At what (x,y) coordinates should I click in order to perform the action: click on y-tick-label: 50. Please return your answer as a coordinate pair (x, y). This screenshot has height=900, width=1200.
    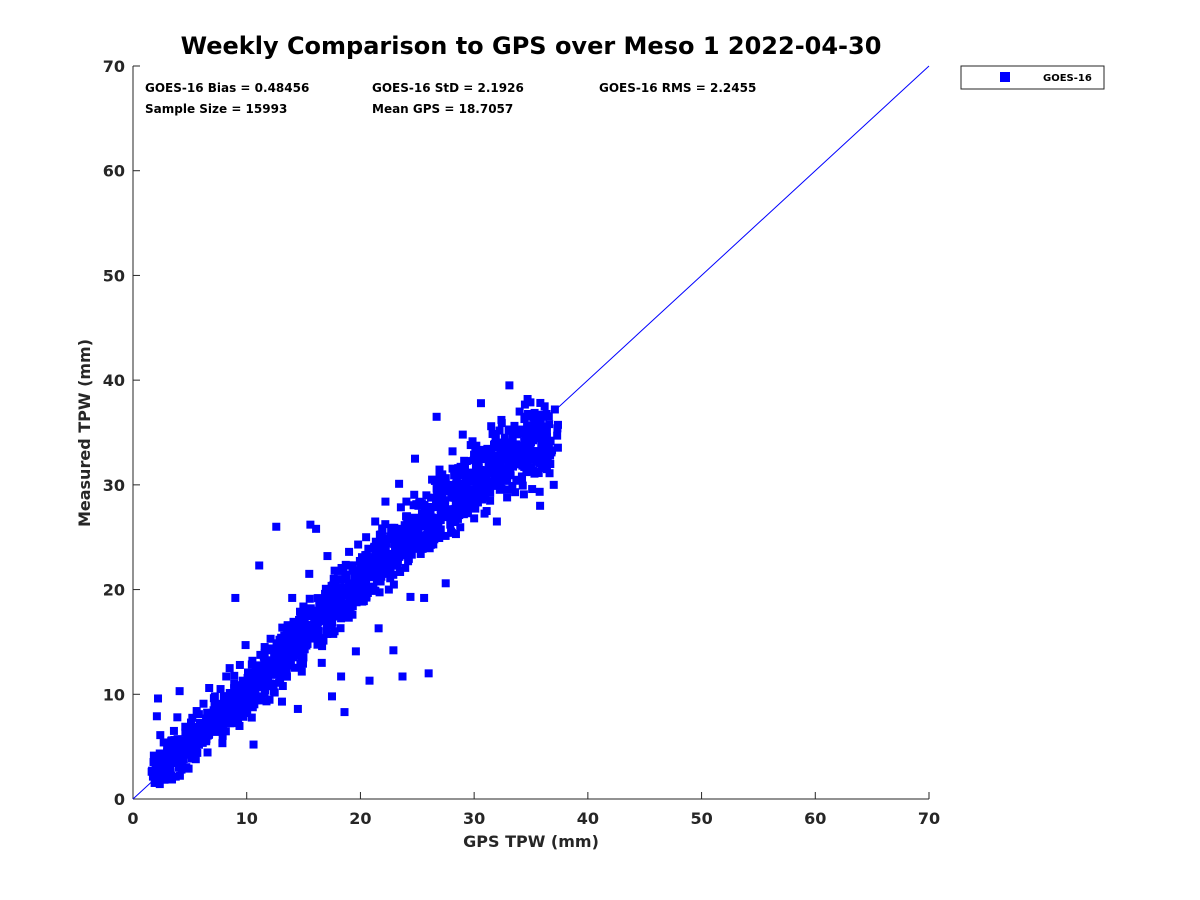
    Looking at the image, I should click on (114, 275).